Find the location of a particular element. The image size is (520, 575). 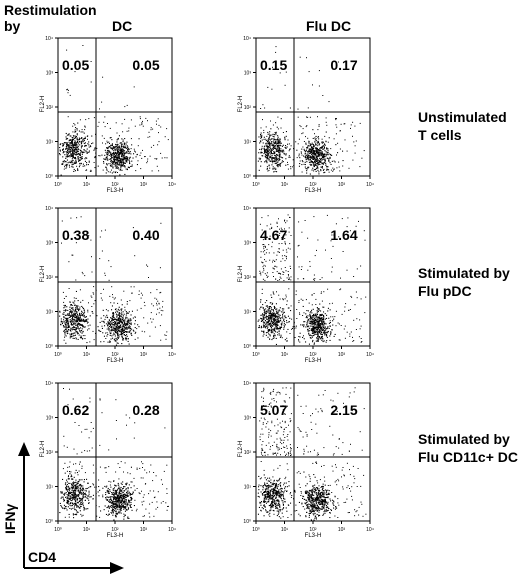

cd4-arrowhead-icon is located at coordinates (117, 568).